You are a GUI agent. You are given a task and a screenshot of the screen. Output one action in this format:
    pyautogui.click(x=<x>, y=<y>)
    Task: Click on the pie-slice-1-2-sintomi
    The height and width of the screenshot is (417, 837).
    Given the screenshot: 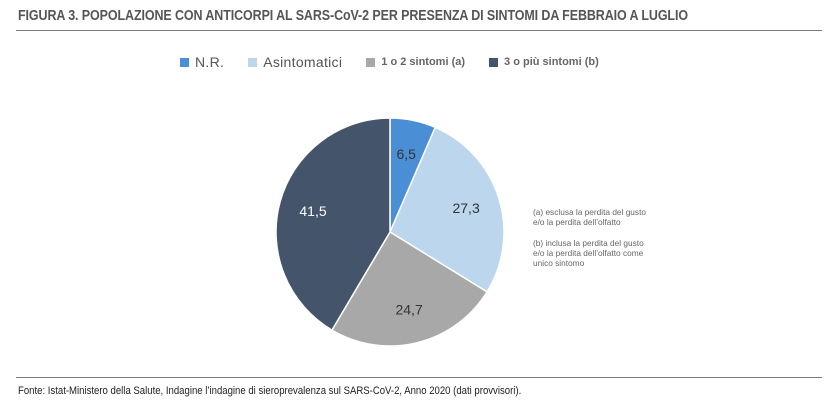 What is the action you would take?
    pyautogui.click(x=409, y=288)
    